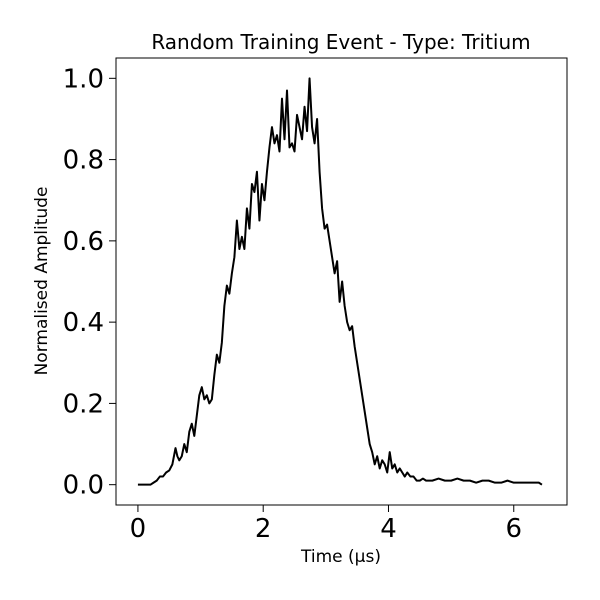  I want to click on y-tick-label: 0.4, so click(83, 323).